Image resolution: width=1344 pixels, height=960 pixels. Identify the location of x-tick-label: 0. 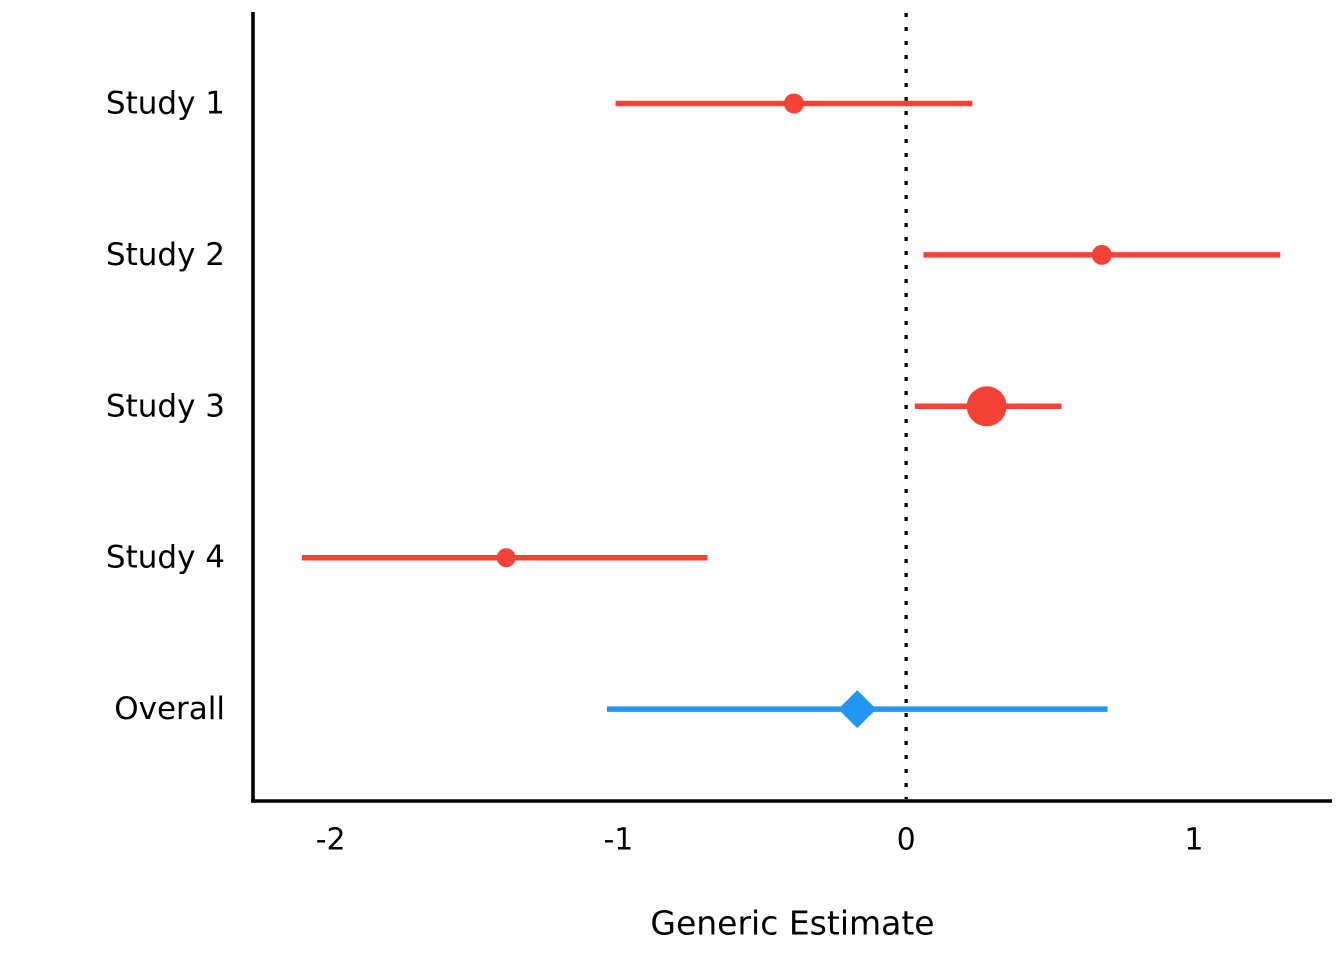
(906, 840).